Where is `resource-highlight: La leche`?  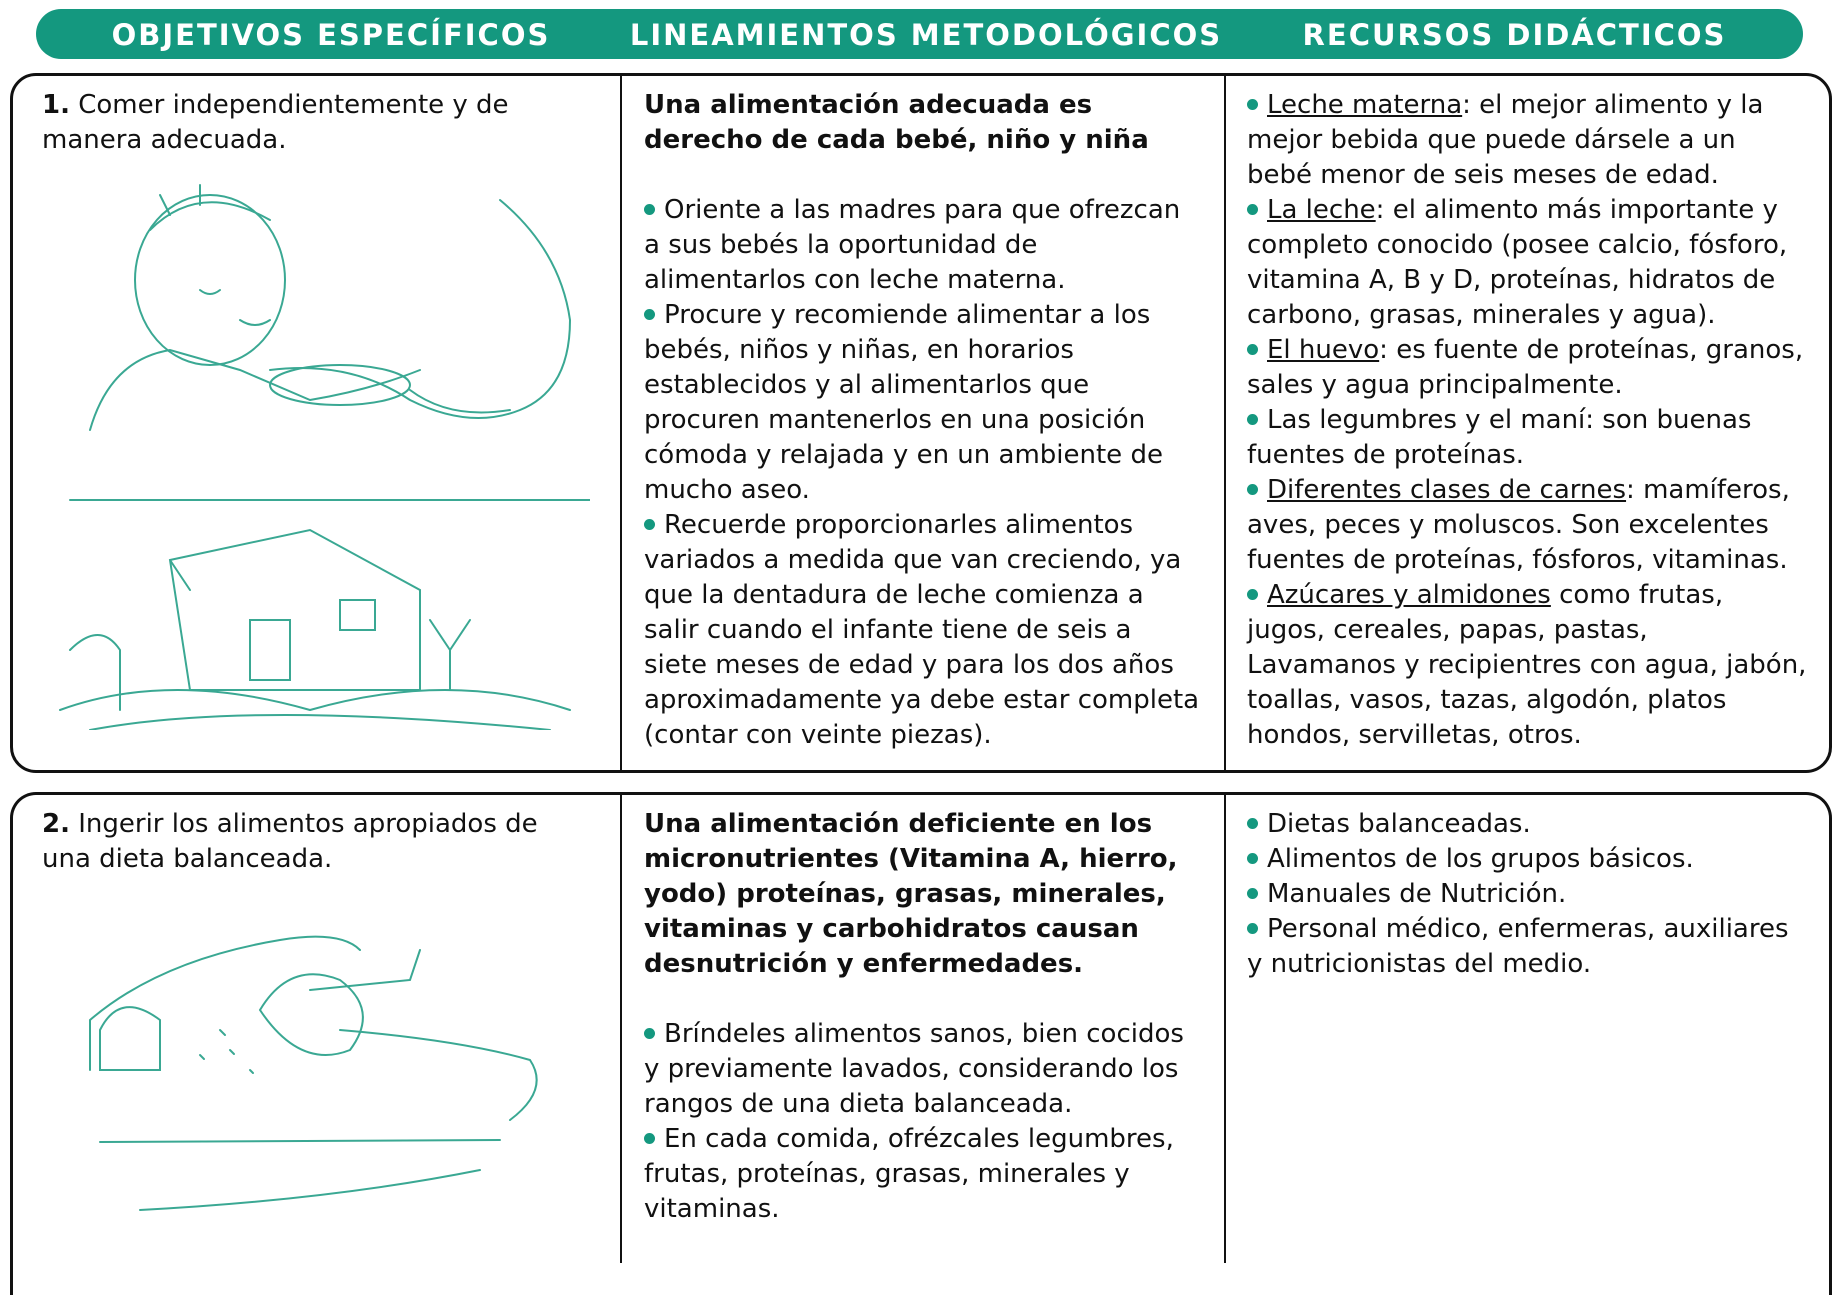
resource-highlight: La leche is located at coordinates (1321, 210).